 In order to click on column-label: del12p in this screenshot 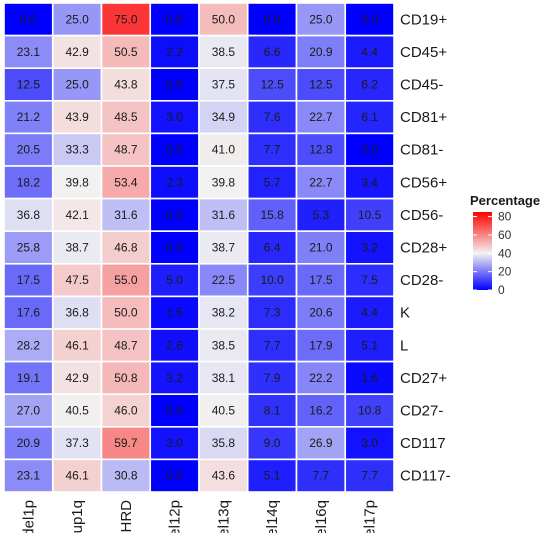, I will do `click(175, 516)`.